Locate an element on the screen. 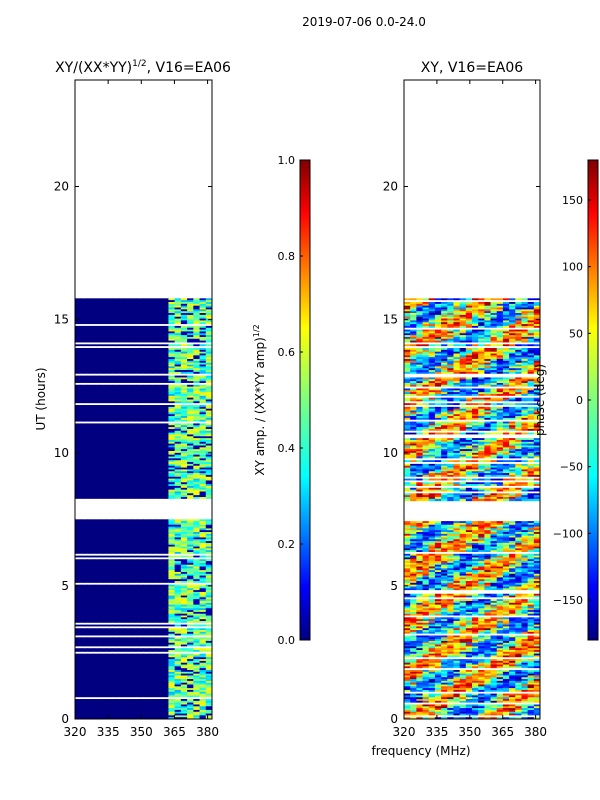  left-panel-title: XY/(XX*YY)1/2, V16=EA06 is located at coordinates (143, 67).